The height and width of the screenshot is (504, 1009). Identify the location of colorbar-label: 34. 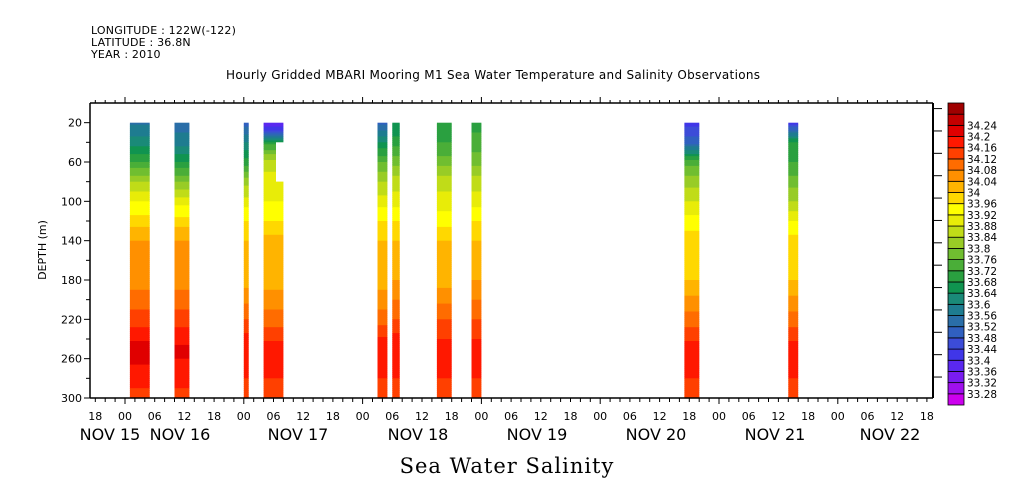
(974, 194).